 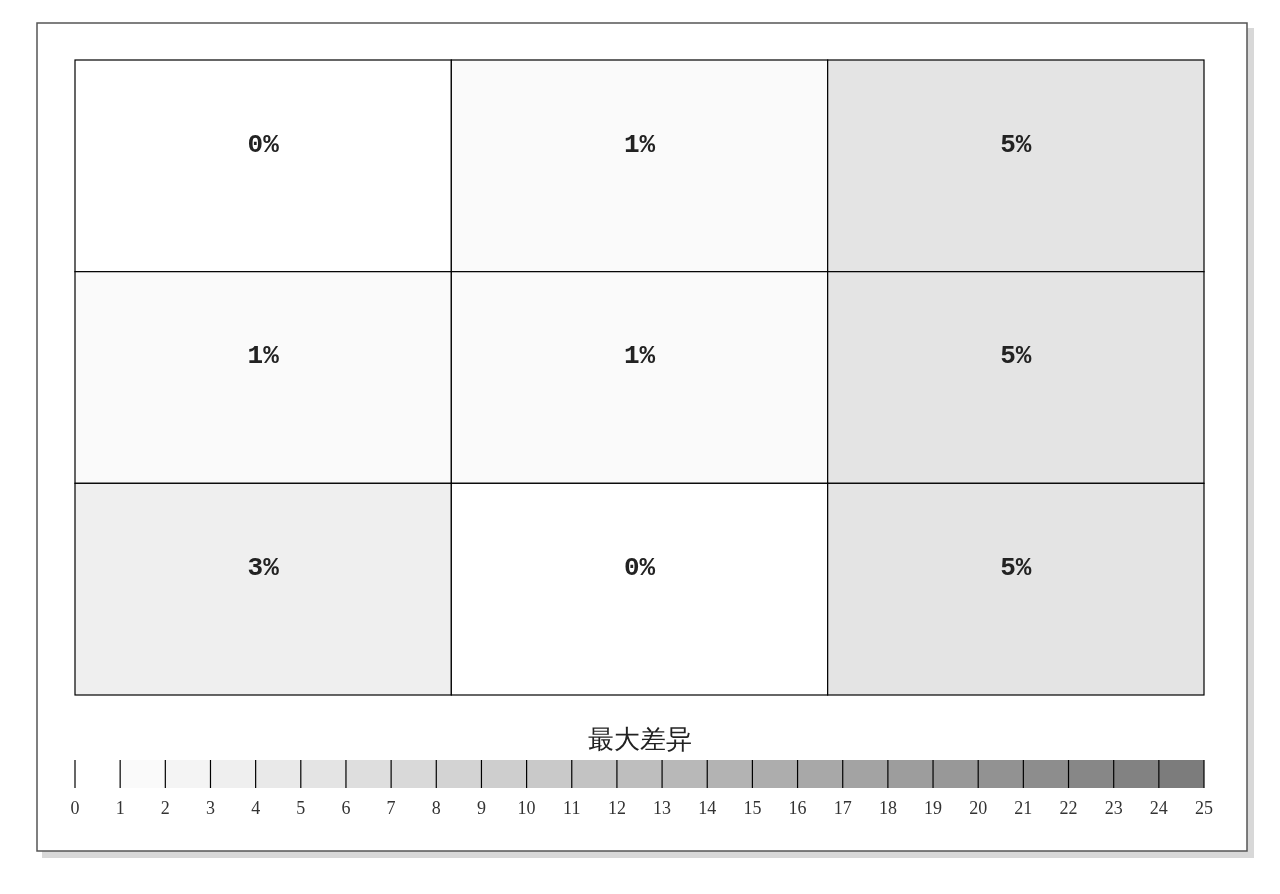 I want to click on color-bar-label: 0, so click(x=75, y=808).